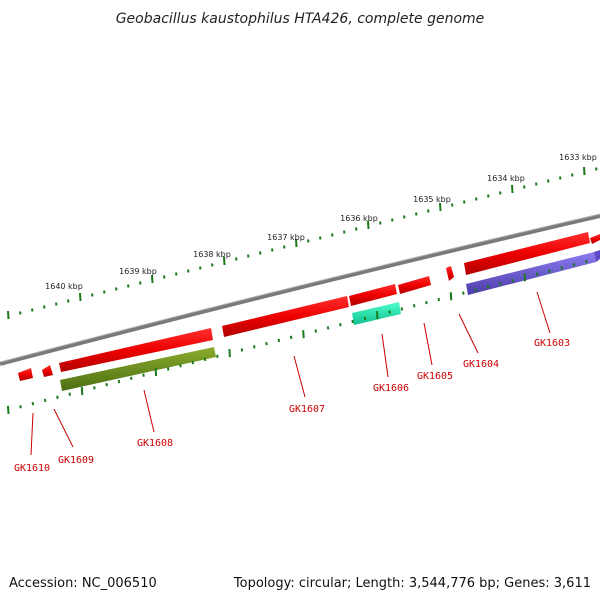 Image resolution: width=600 pixels, height=600 pixels. Describe the element at coordinates (136, 350) in the screenshot. I see `gene-arrow-gk1608` at that location.